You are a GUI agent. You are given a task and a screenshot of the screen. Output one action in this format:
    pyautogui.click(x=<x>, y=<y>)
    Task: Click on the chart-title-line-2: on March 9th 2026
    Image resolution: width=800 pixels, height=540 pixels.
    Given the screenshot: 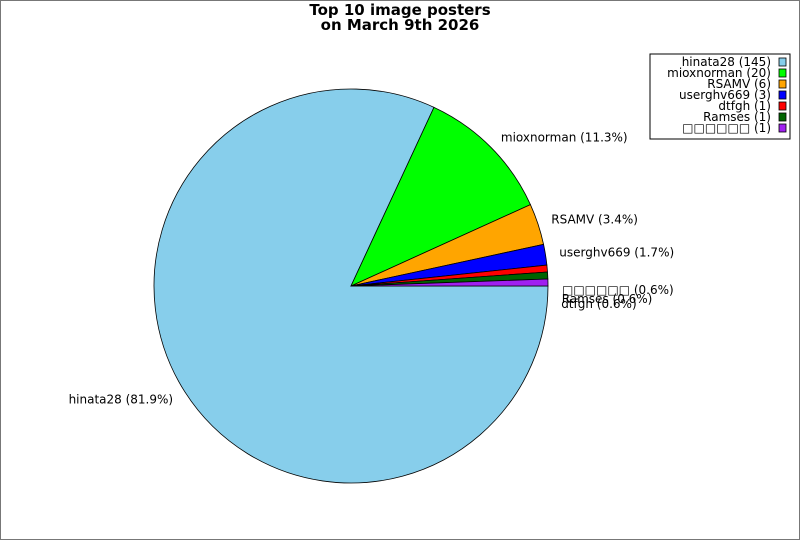 What is the action you would take?
    pyautogui.click(x=400, y=25)
    